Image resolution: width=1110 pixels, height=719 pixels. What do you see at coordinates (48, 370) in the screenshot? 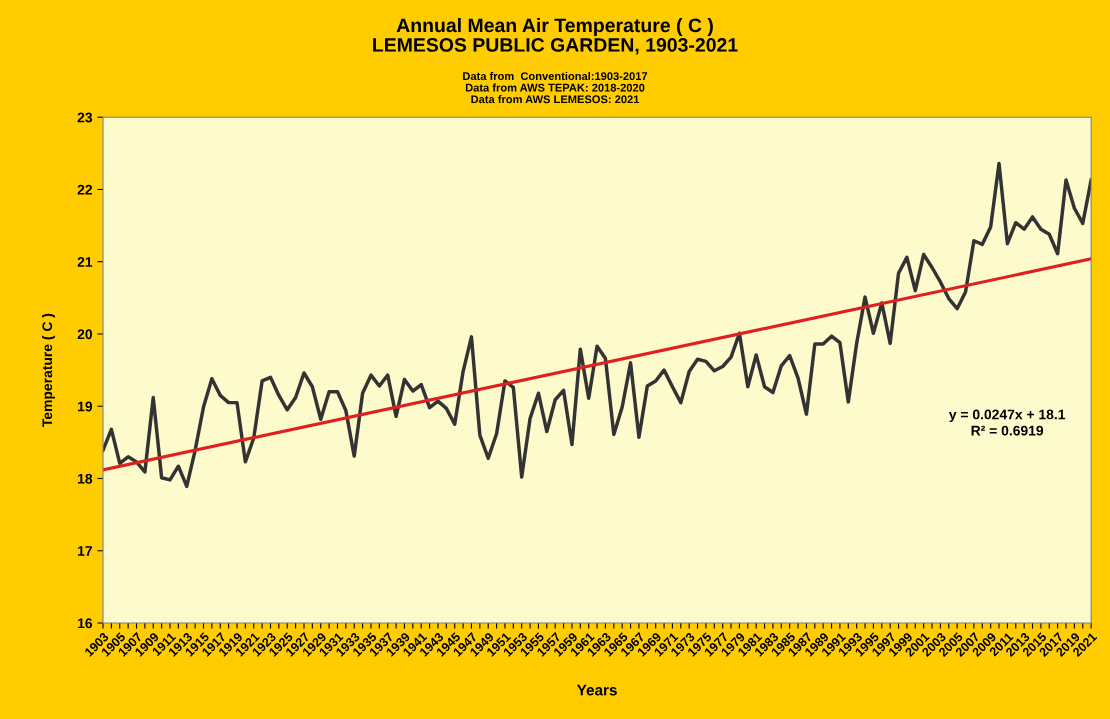
I see `y-axis-title: Temperature ( C )` at bounding box center [48, 370].